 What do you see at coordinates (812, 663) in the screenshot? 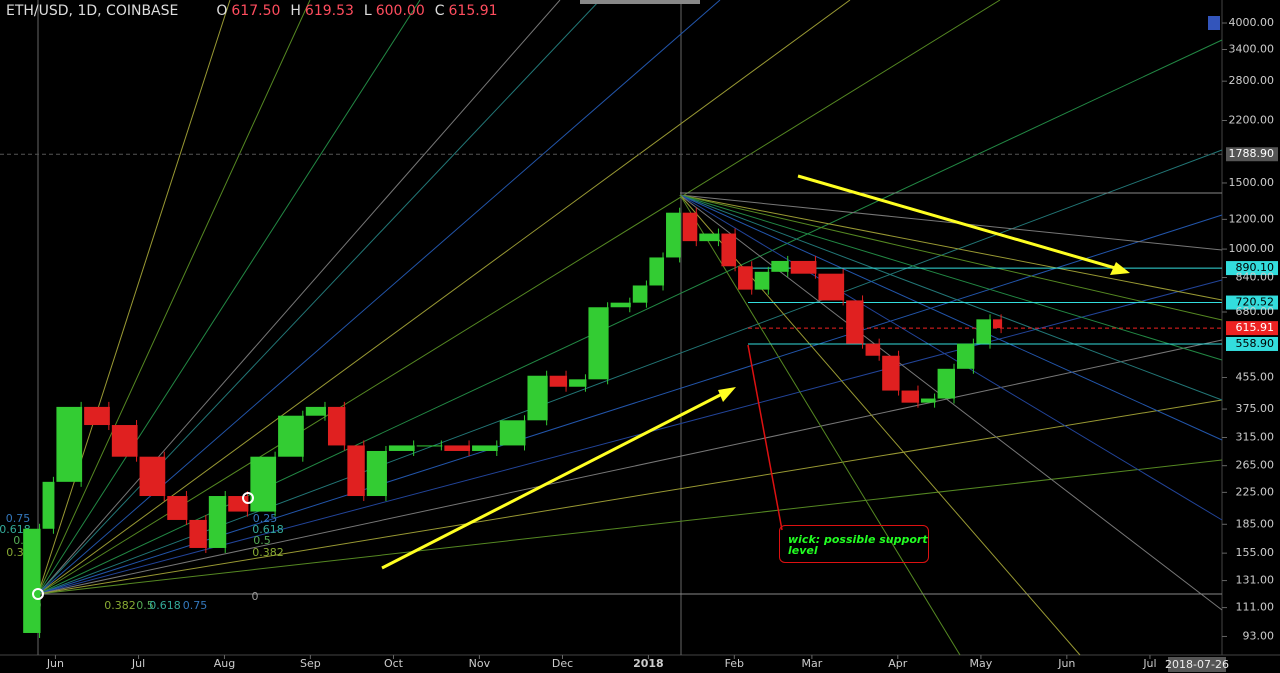
I see `x-tick-label: Mar` at bounding box center [812, 663].